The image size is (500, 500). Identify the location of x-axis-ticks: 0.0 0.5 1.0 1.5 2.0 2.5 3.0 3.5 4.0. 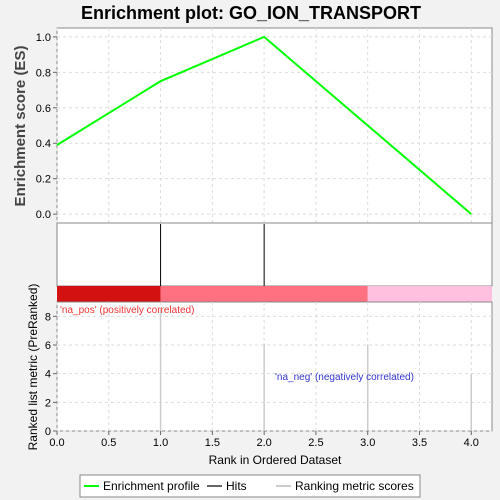
(264, 440).